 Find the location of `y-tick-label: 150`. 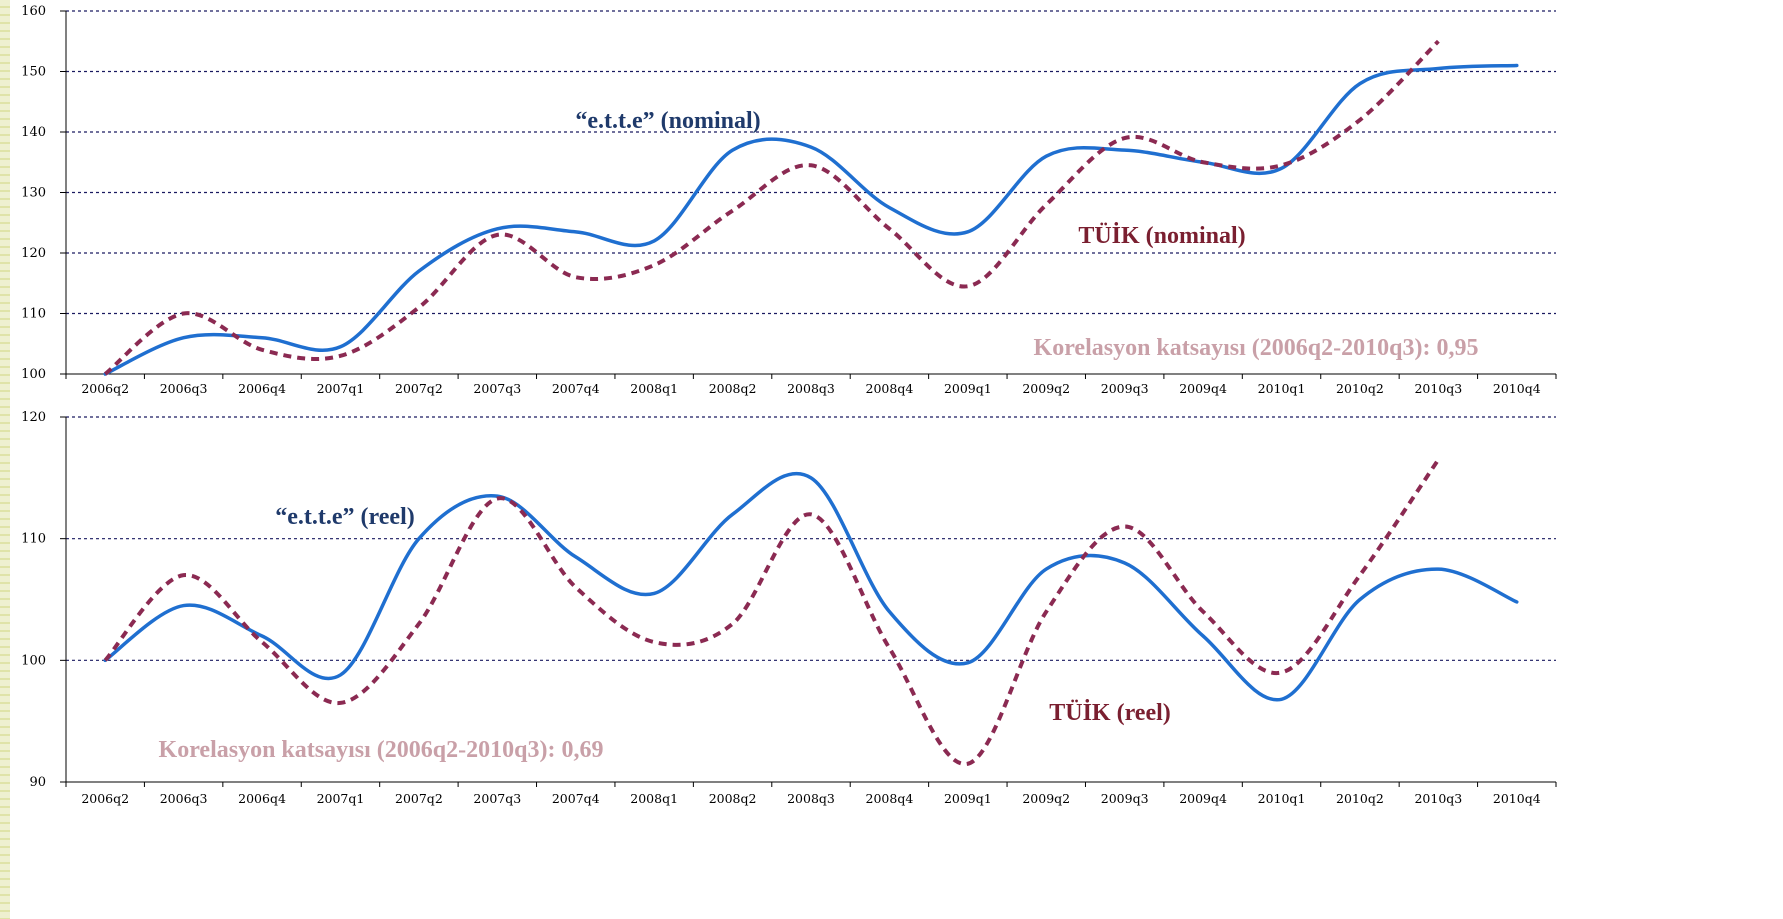

y-tick-label: 150 is located at coordinates (33, 72).